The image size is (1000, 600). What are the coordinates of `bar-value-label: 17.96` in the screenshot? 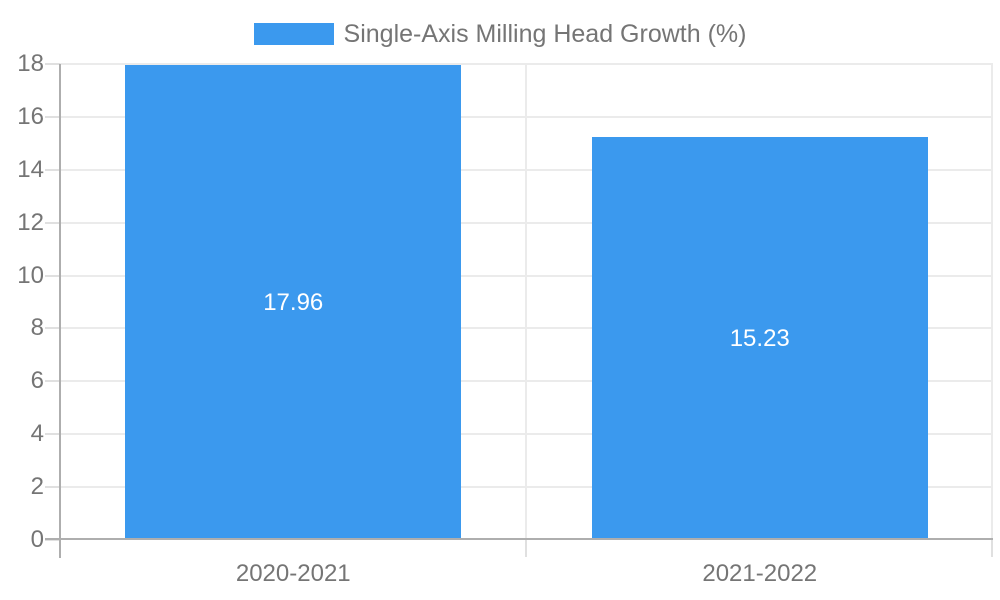 It's located at (293, 302).